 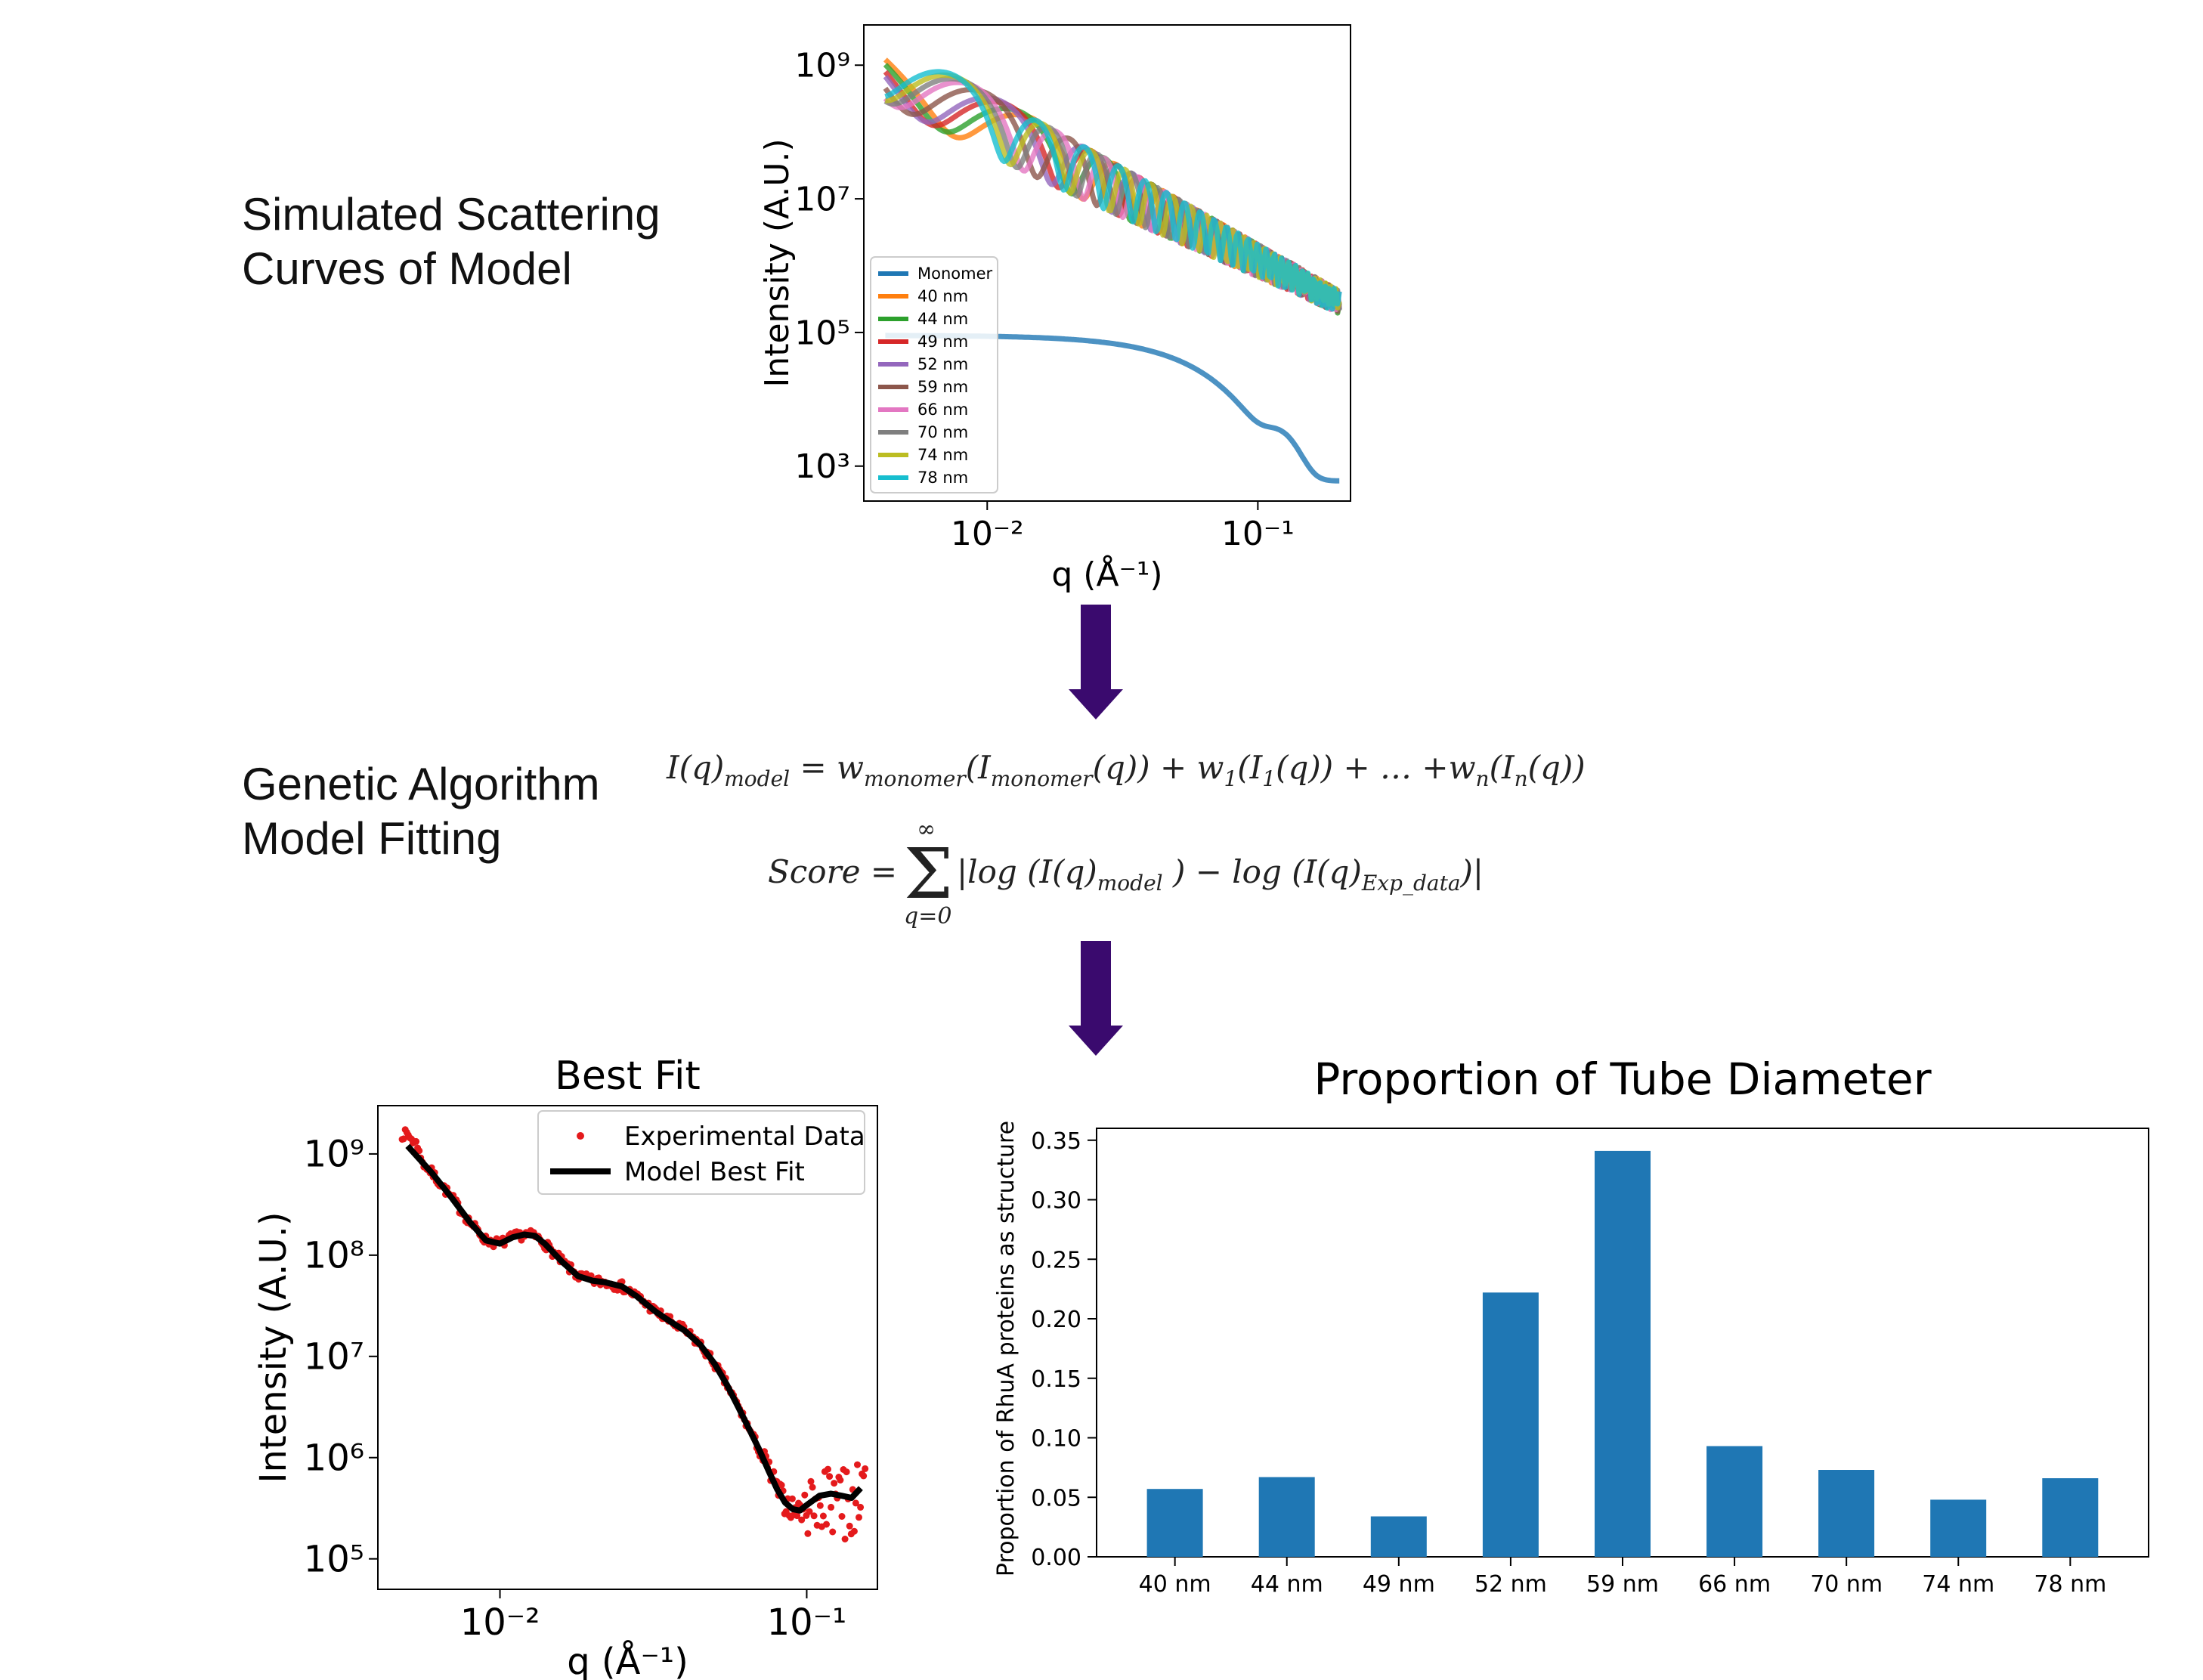 What do you see at coordinates (832, 871) in the screenshot?
I see `svg-text: Score =` at bounding box center [832, 871].